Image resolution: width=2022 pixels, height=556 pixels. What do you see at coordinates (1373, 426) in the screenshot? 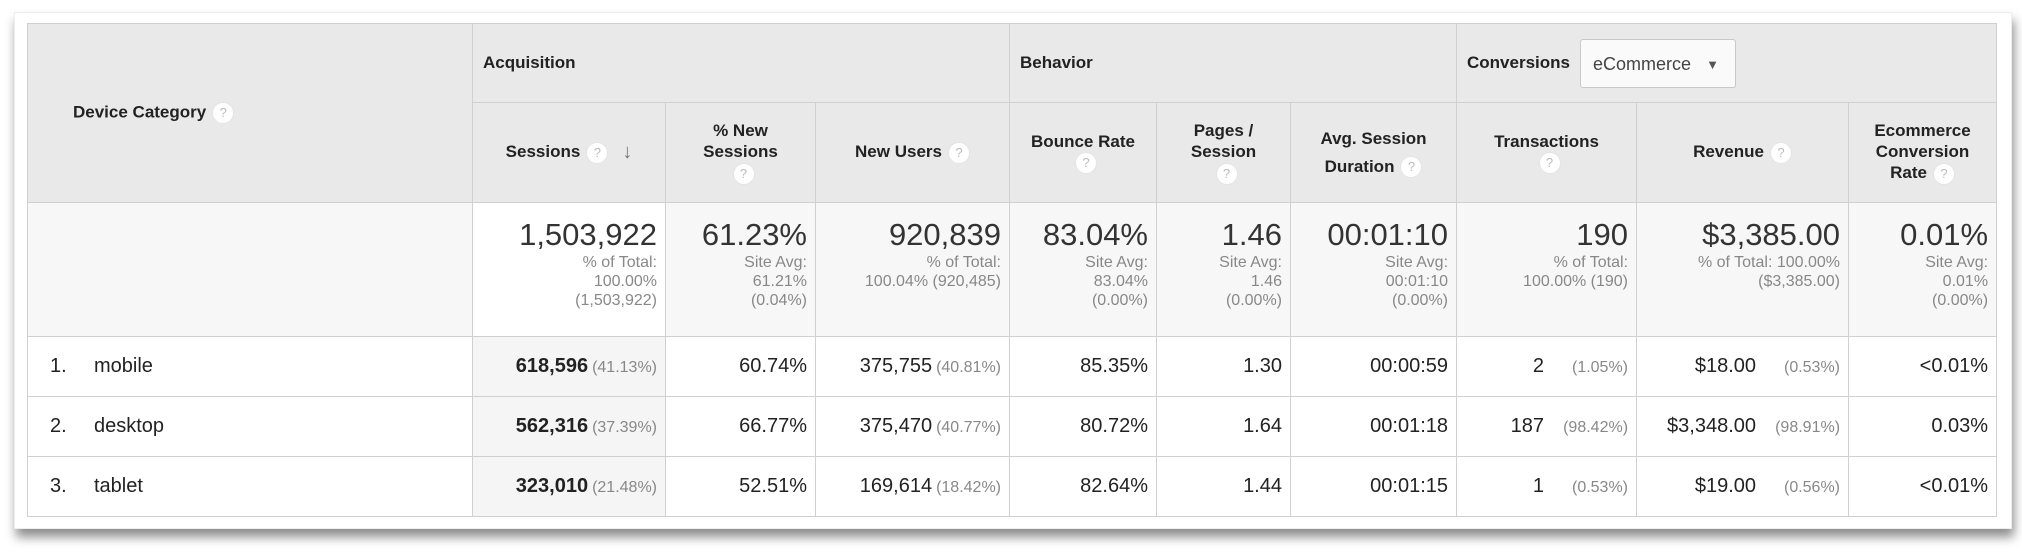
I see `avg-duration-cell: 00:01:18` at bounding box center [1373, 426].